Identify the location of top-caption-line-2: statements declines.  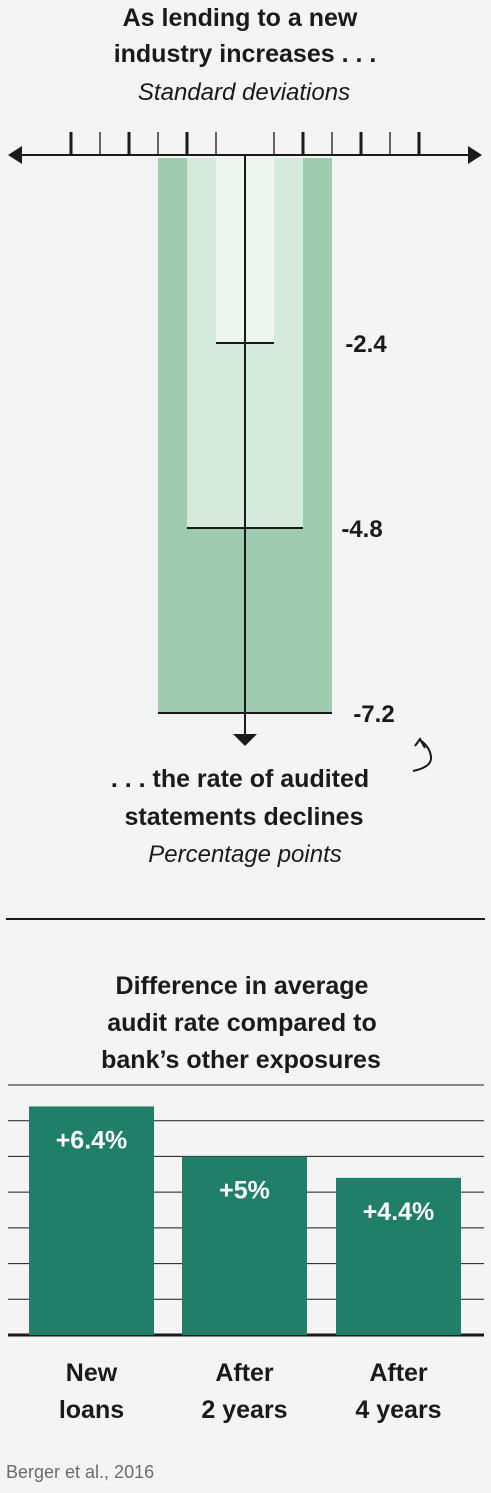
(244, 817).